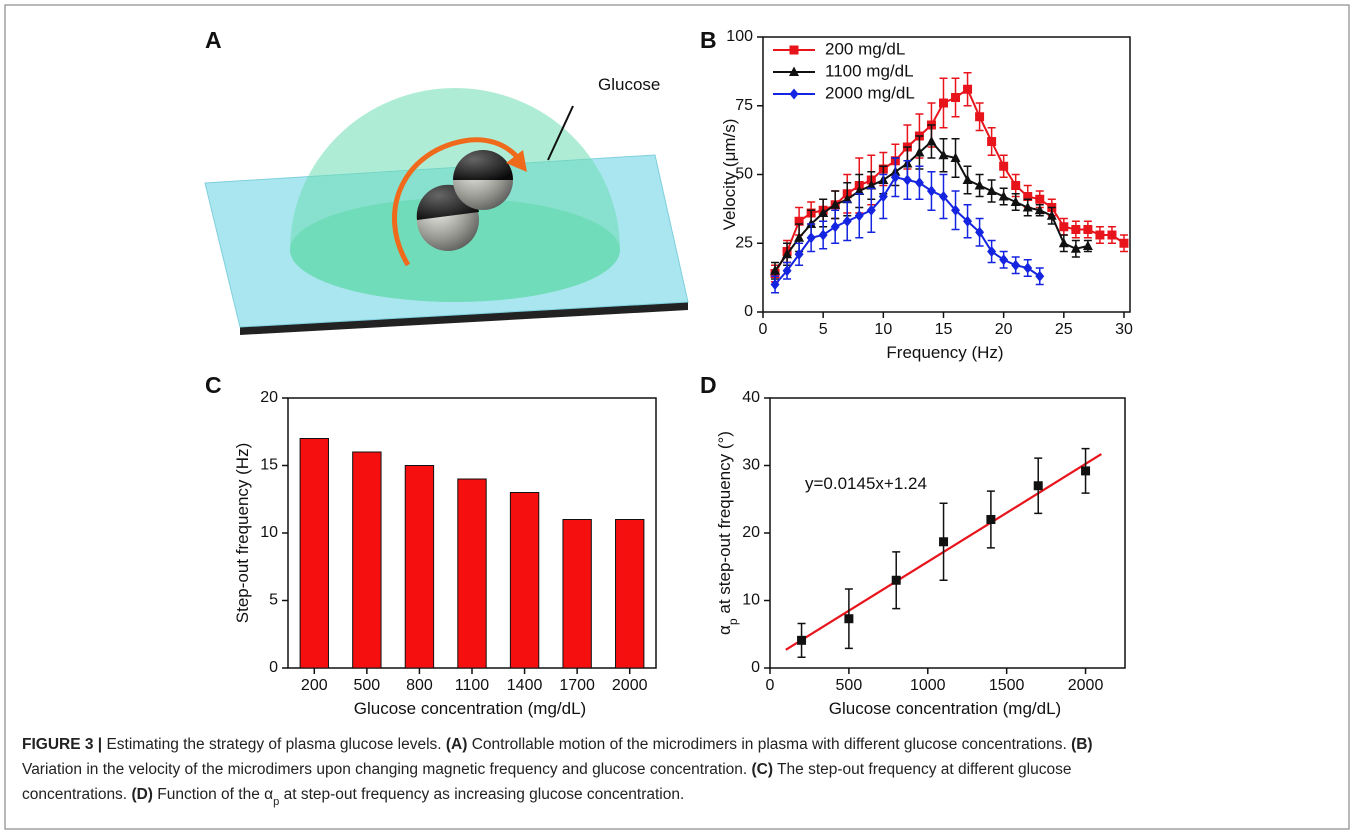 The height and width of the screenshot is (835, 1355). I want to click on text-run: α, so click(724, 630).